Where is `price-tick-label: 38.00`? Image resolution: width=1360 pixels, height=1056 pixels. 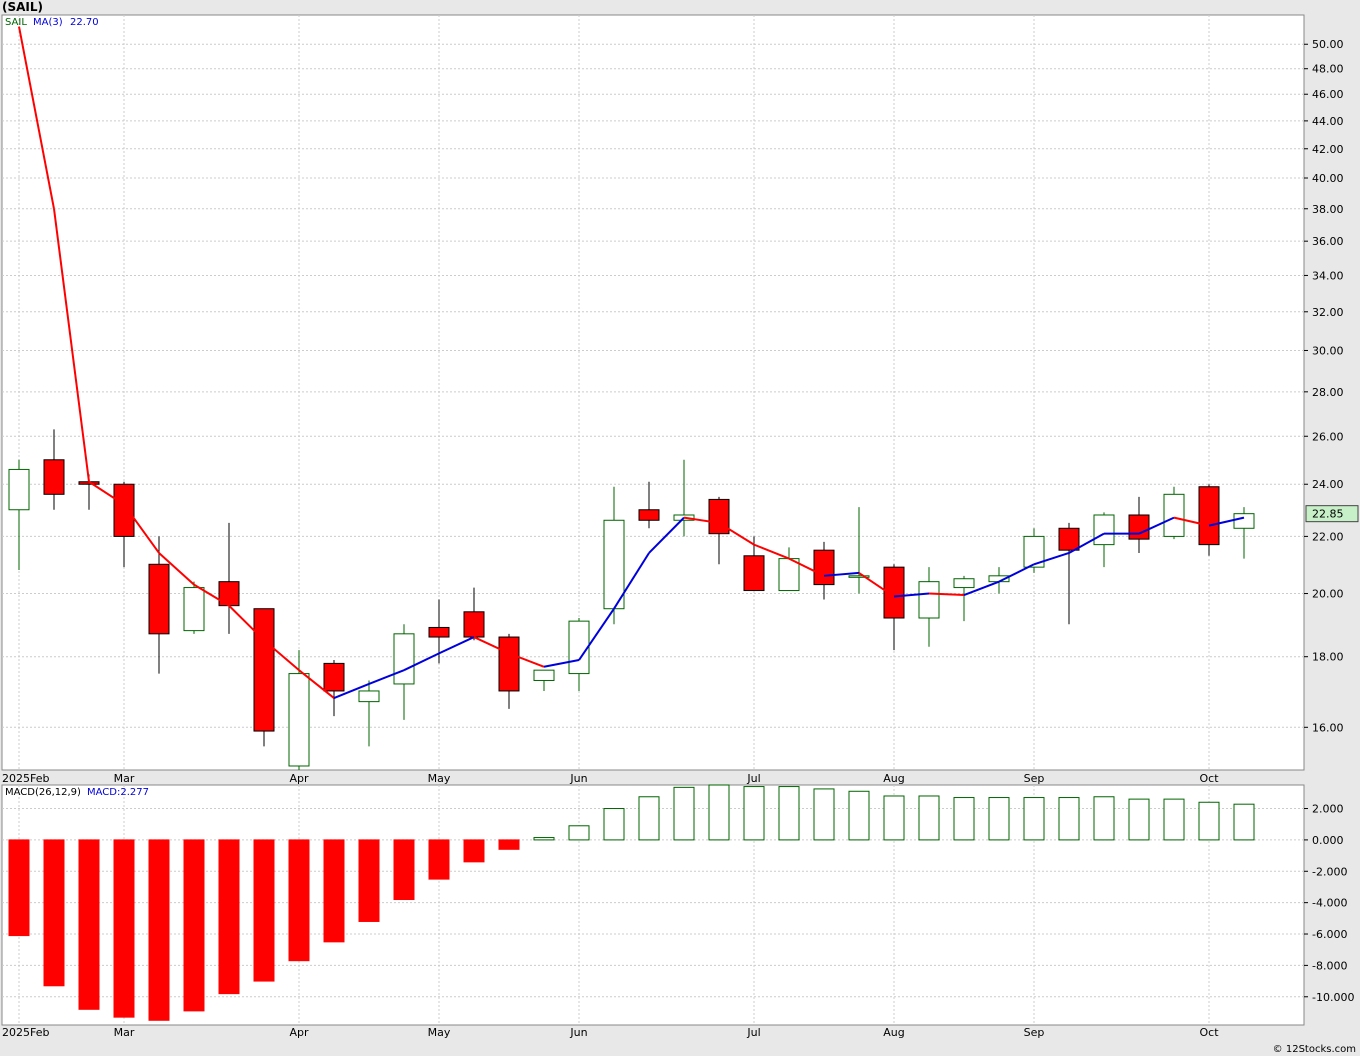
price-tick-label: 38.00 is located at coordinates (1328, 209).